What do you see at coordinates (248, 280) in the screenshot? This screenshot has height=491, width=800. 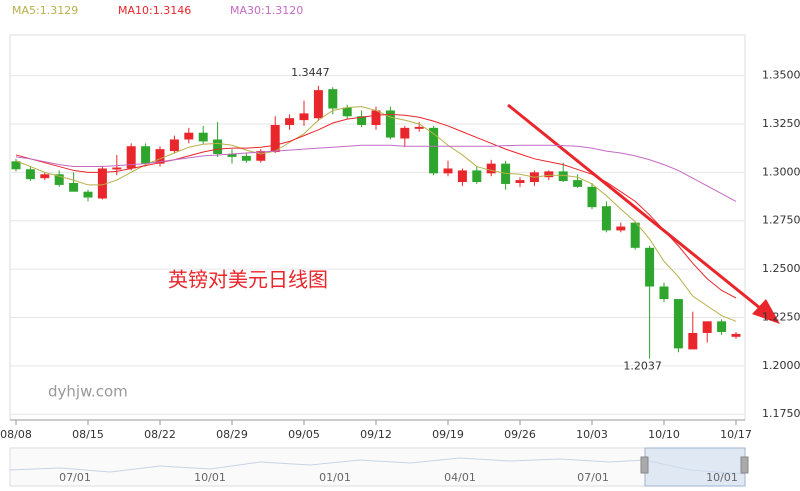 I see `chart-title: 英镑对美元日线图` at bounding box center [248, 280].